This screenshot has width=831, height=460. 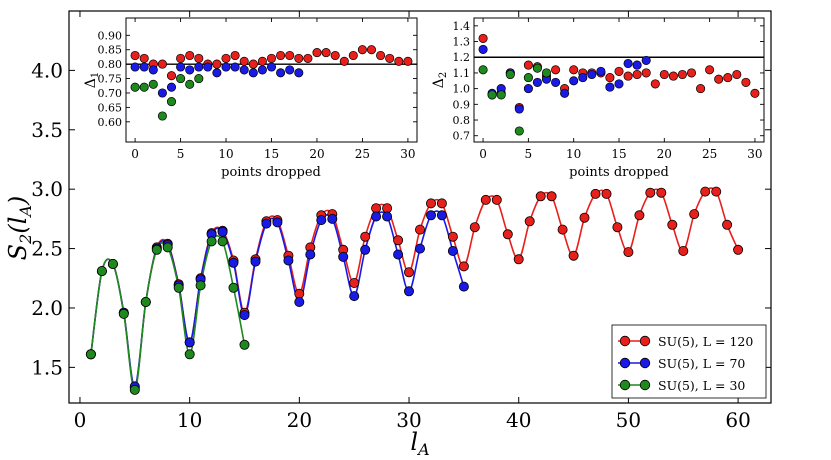 What do you see at coordinates (110, 50) in the screenshot?
I see `inset-y-tick-label: 0.85` at bounding box center [110, 50].